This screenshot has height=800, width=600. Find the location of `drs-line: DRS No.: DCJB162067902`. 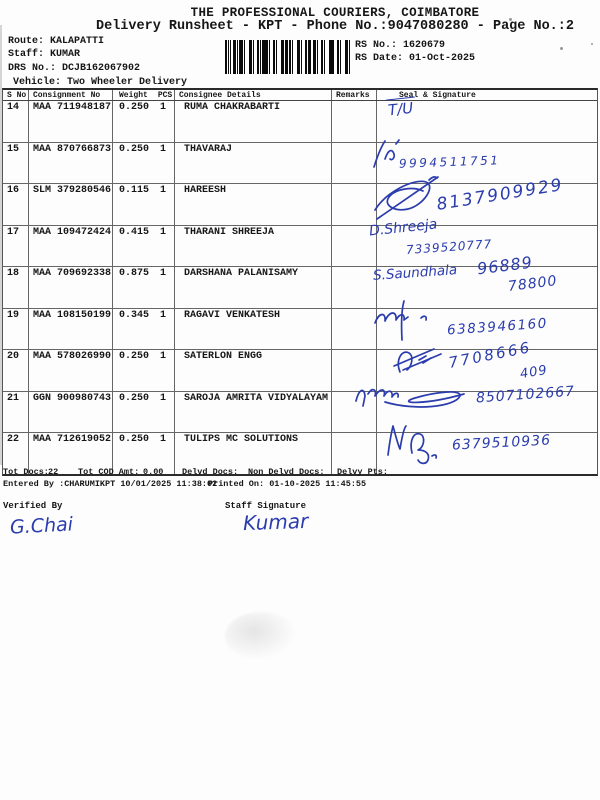

drs-line: DRS No.: DCJB162067902 is located at coordinates (74, 68).